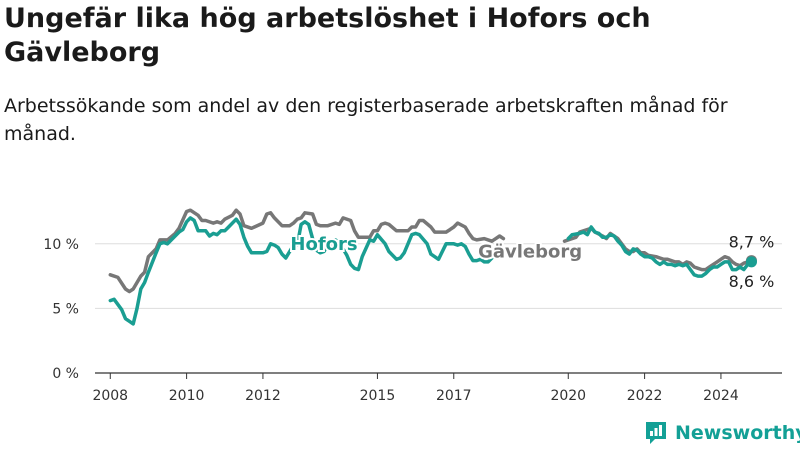 This screenshot has height=450, width=800. I want to click on annotation-label: Gävleborg, so click(530, 252).